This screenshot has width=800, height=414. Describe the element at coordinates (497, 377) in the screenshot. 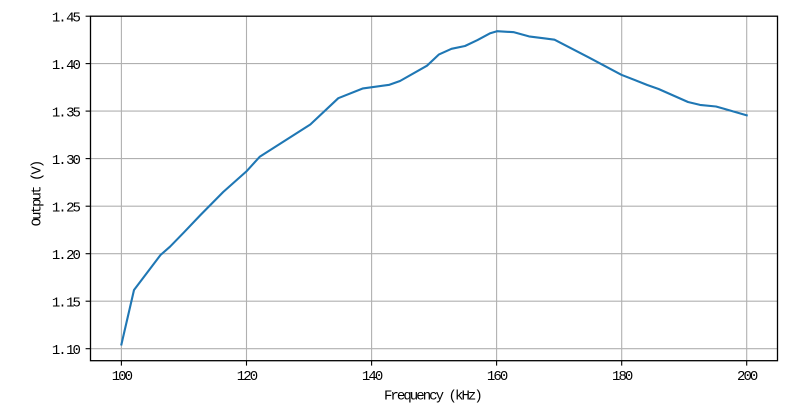

I see `svg-text: 160` at that location.